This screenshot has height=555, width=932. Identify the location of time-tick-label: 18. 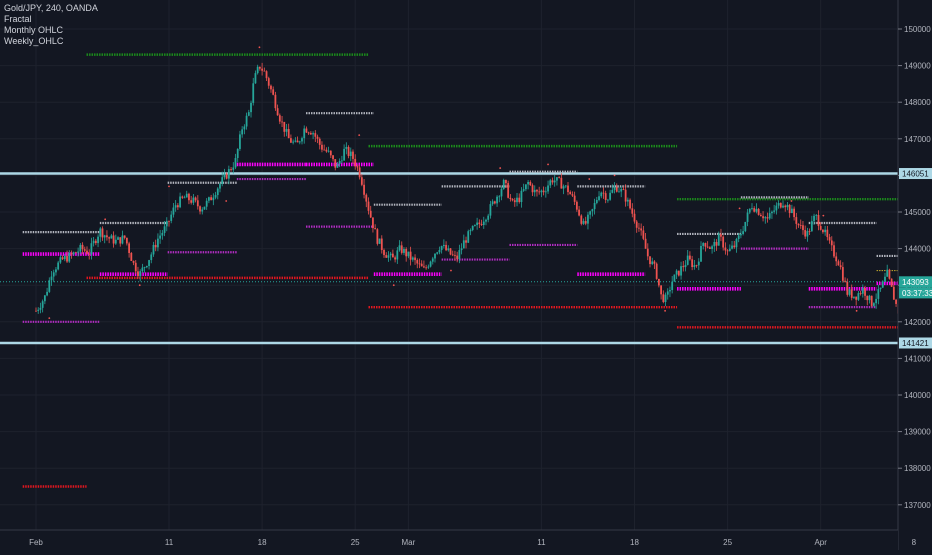
(634, 542).